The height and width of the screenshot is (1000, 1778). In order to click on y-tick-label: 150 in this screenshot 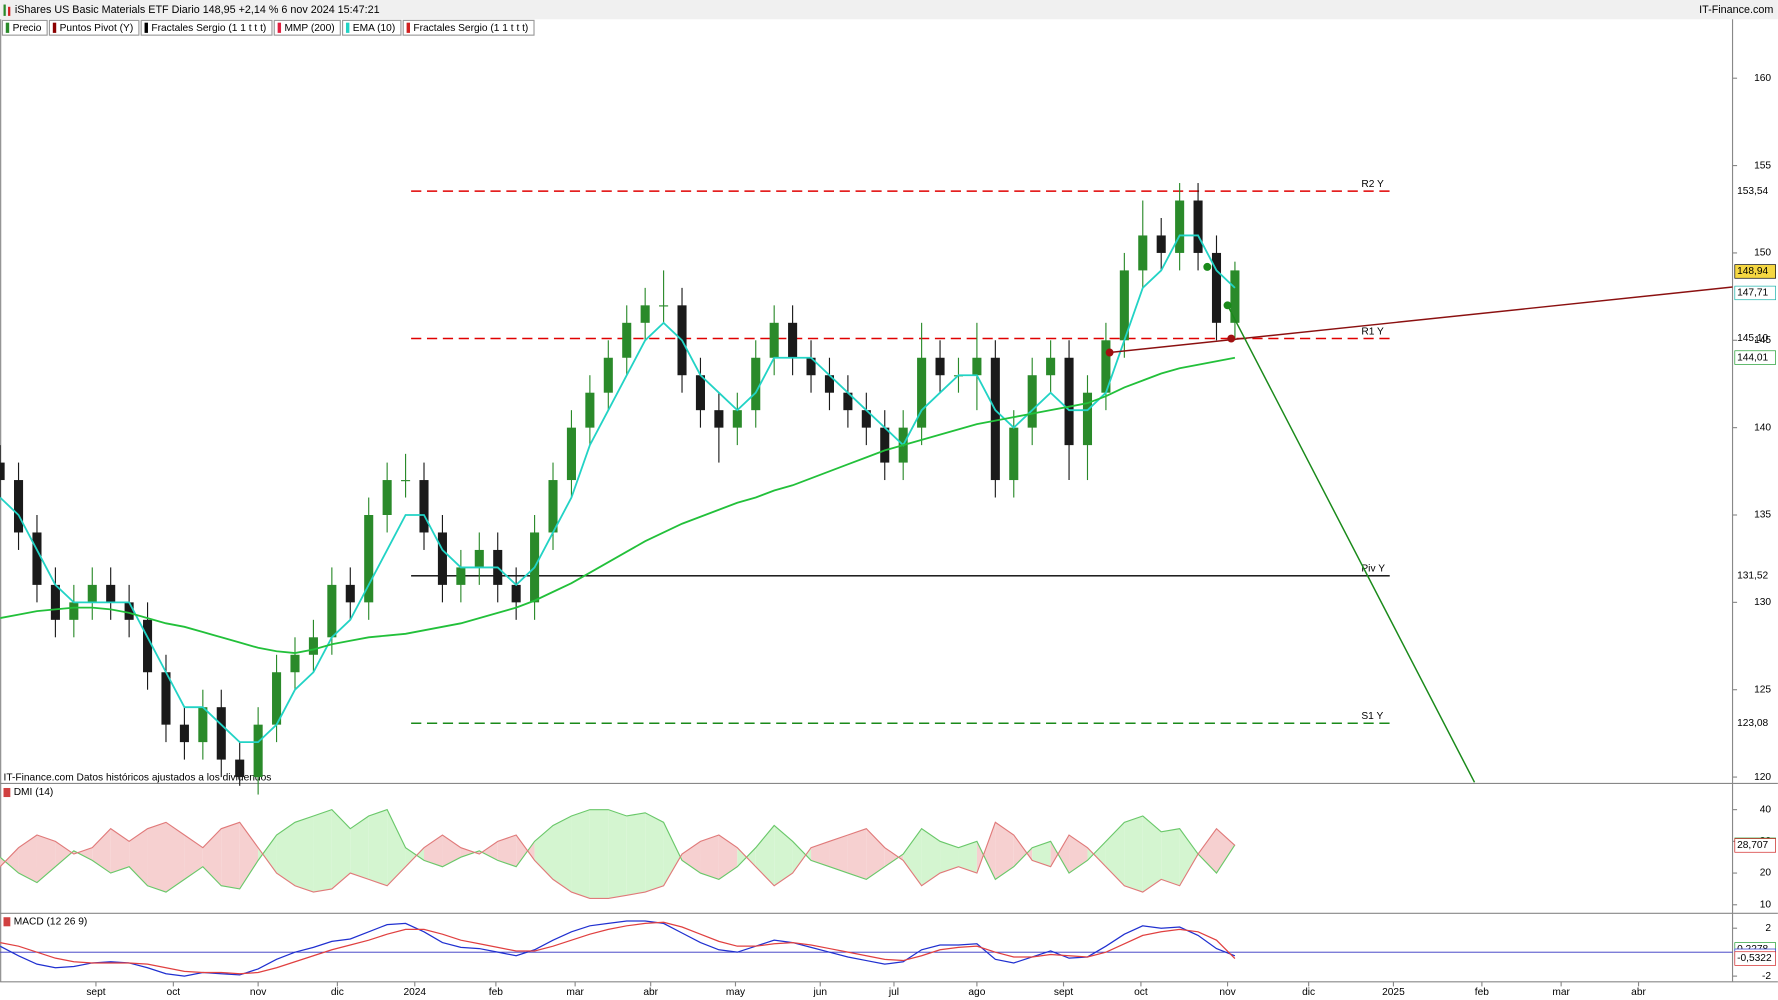, I will do `click(1762, 253)`.